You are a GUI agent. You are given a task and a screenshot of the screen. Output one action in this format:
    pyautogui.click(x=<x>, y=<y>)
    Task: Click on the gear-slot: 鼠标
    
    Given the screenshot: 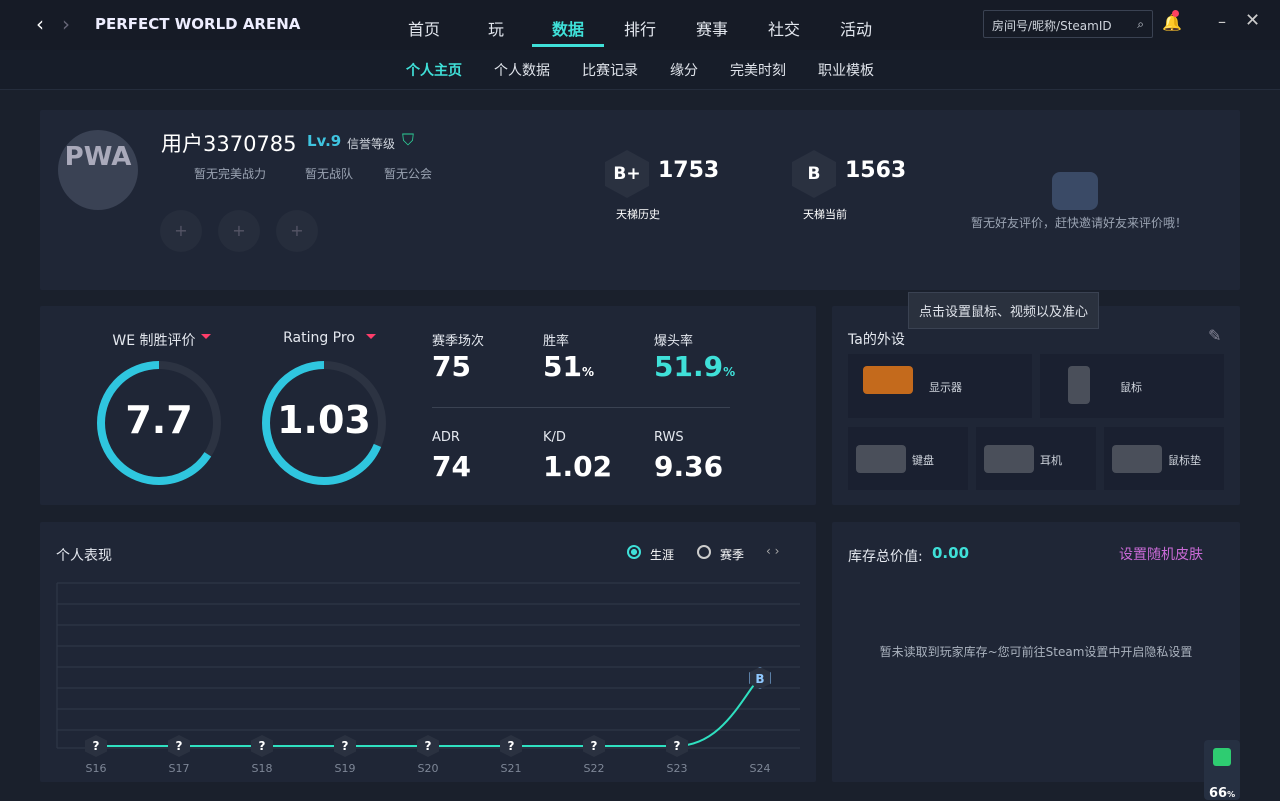 What is the action you would take?
    pyautogui.click(x=1132, y=386)
    